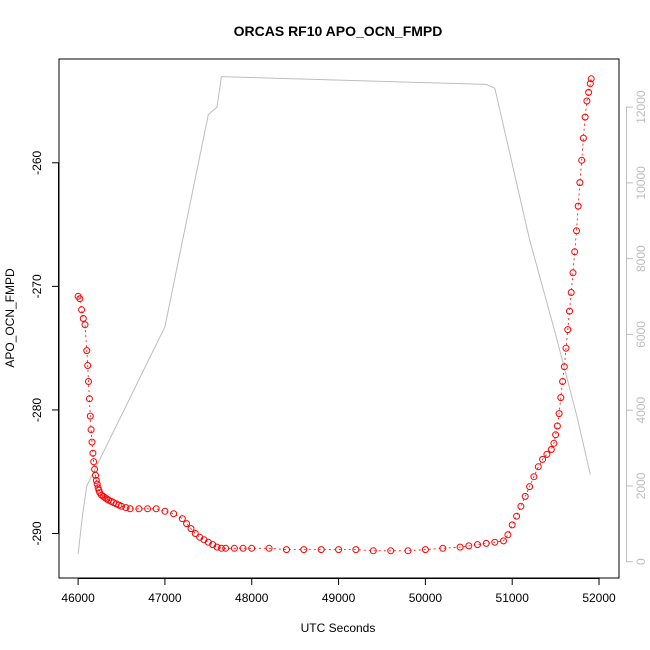  What do you see at coordinates (37, 410) in the screenshot?
I see `y-tick-label: -280` at bounding box center [37, 410].